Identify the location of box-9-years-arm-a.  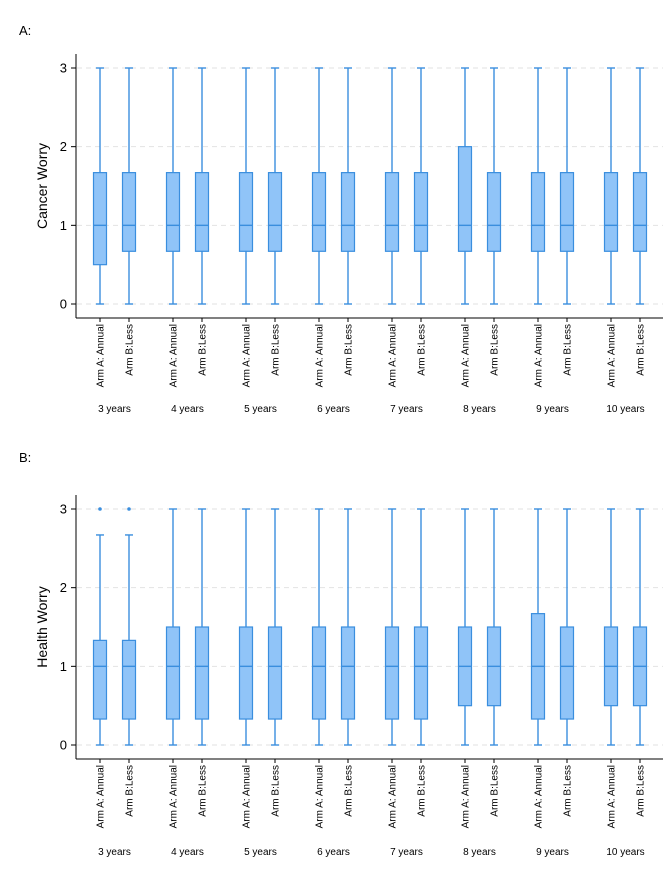
(538, 186).